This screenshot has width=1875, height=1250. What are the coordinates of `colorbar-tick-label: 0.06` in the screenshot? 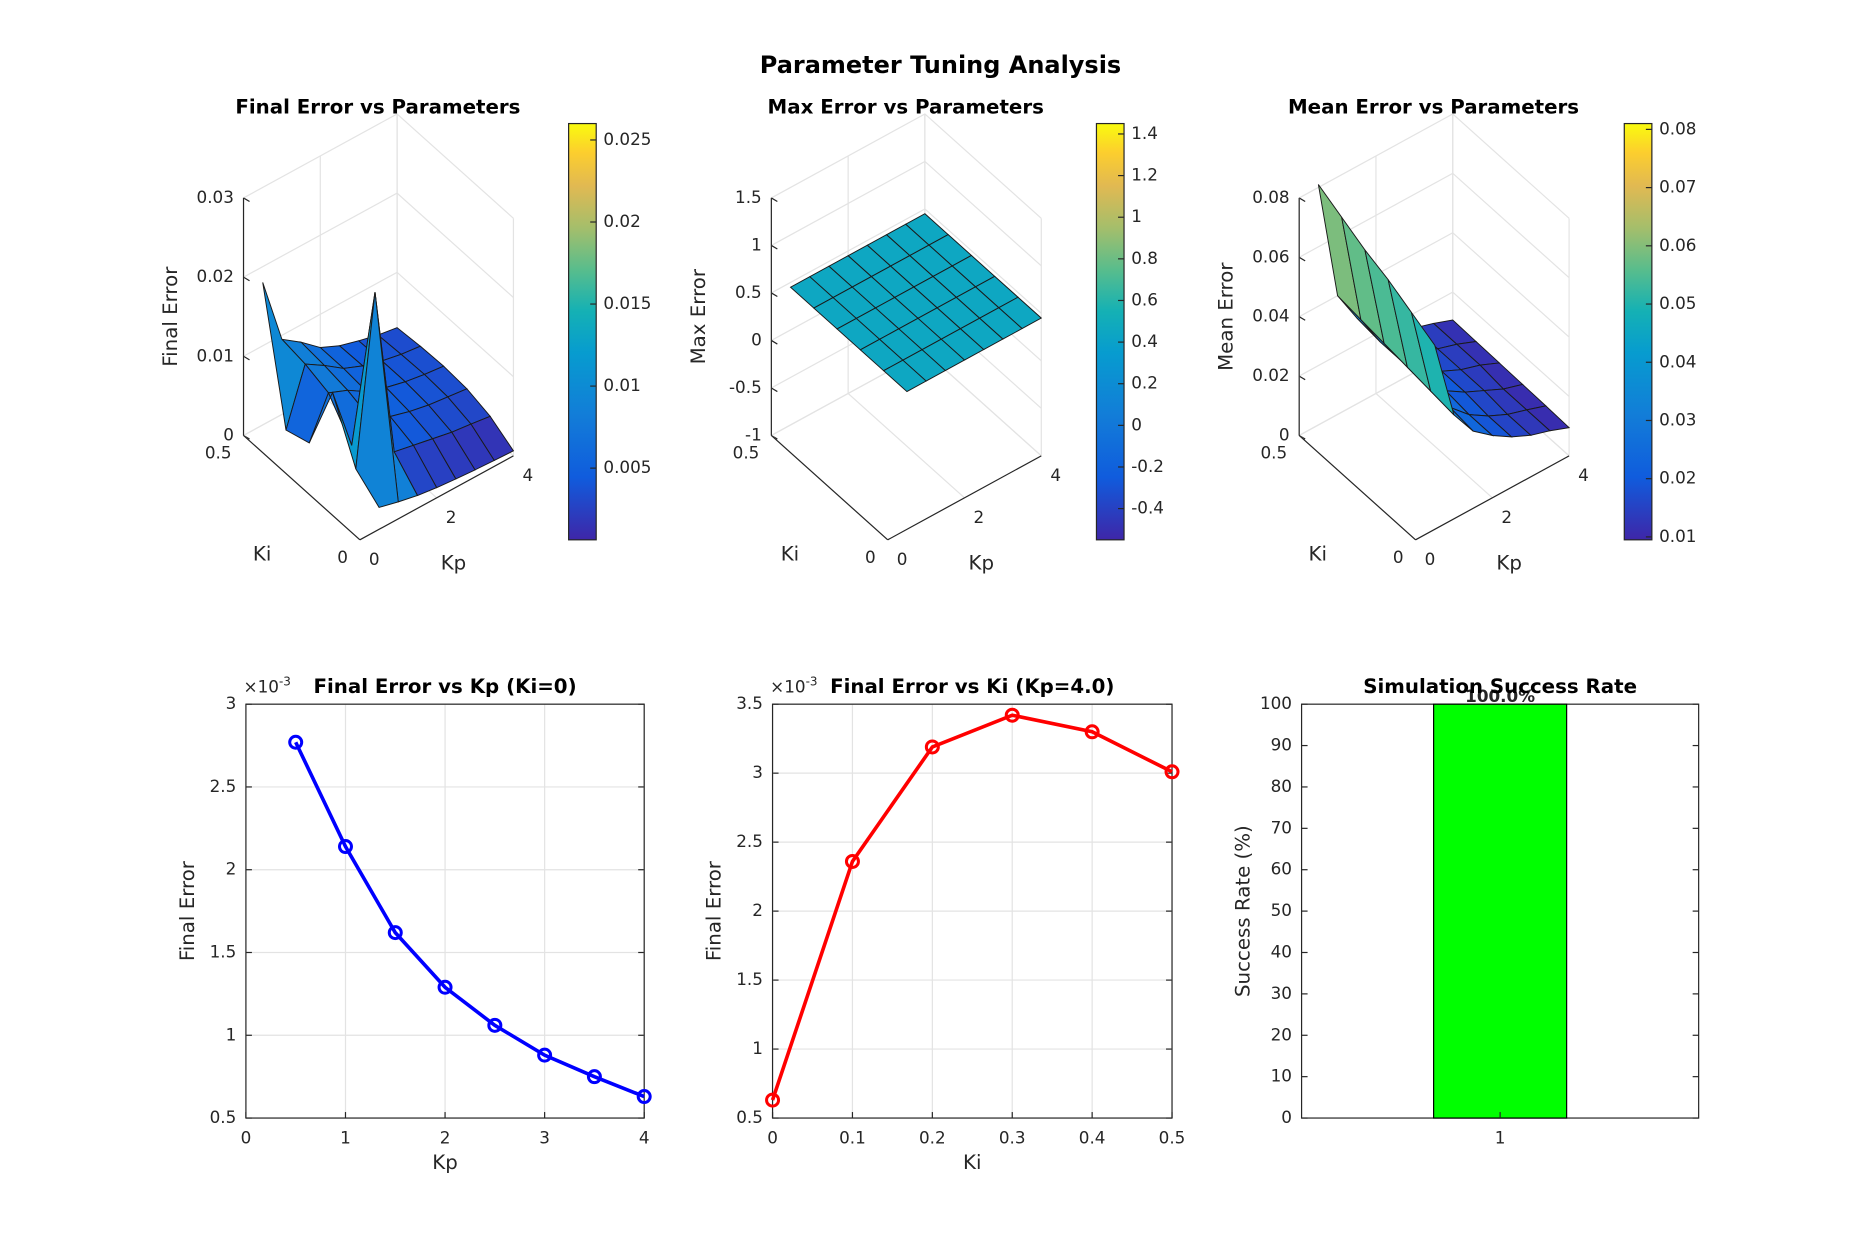 It's located at (1677, 245).